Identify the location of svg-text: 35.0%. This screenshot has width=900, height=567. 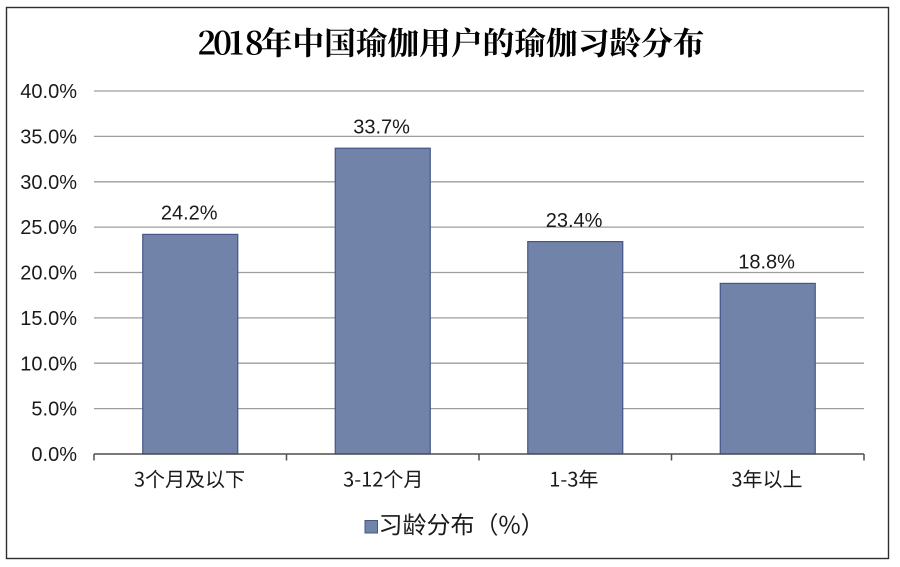
(48, 138).